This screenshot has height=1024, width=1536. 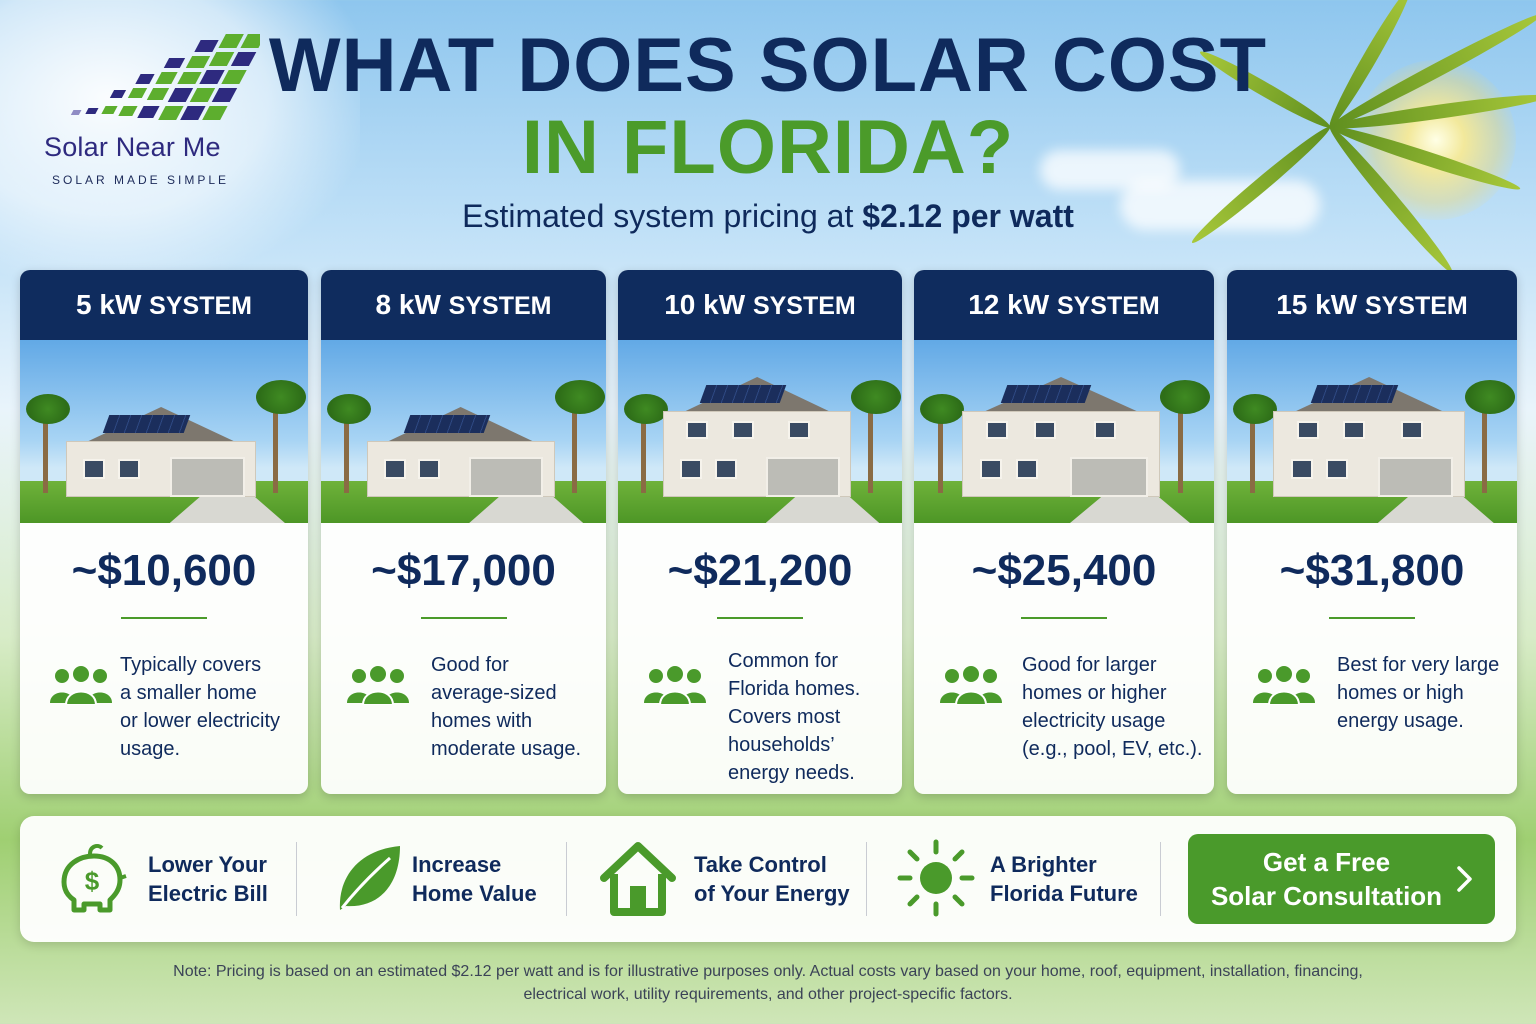 What do you see at coordinates (1341, 879) in the screenshot?
I see `free-consultation-button: Get a Free Solar Consultation` at bounding box center [1341, 879].